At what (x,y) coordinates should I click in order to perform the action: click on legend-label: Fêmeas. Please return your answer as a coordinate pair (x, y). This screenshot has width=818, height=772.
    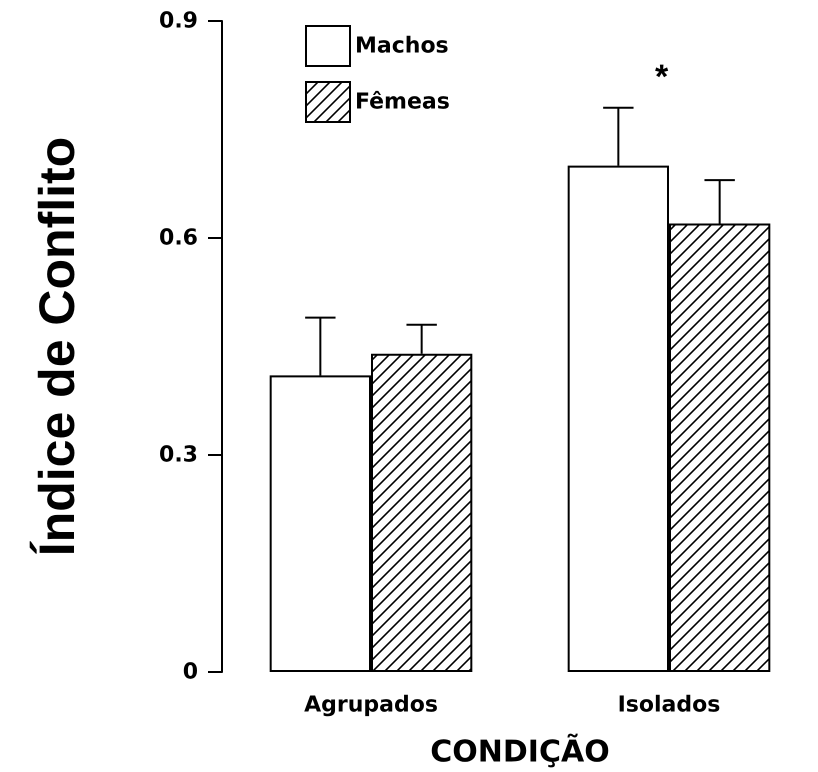
    Looking at the image, I should click on (402, 102).